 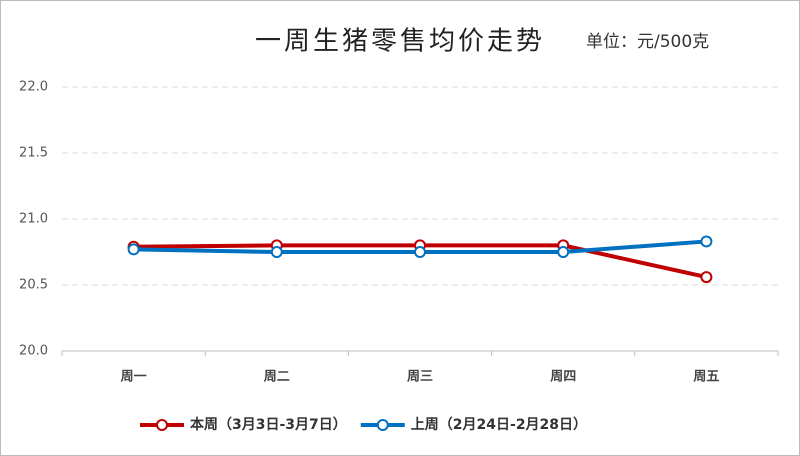 I want to click on legend-label: 上周（2月24日-2月28日）, so click(x=499, y=425).